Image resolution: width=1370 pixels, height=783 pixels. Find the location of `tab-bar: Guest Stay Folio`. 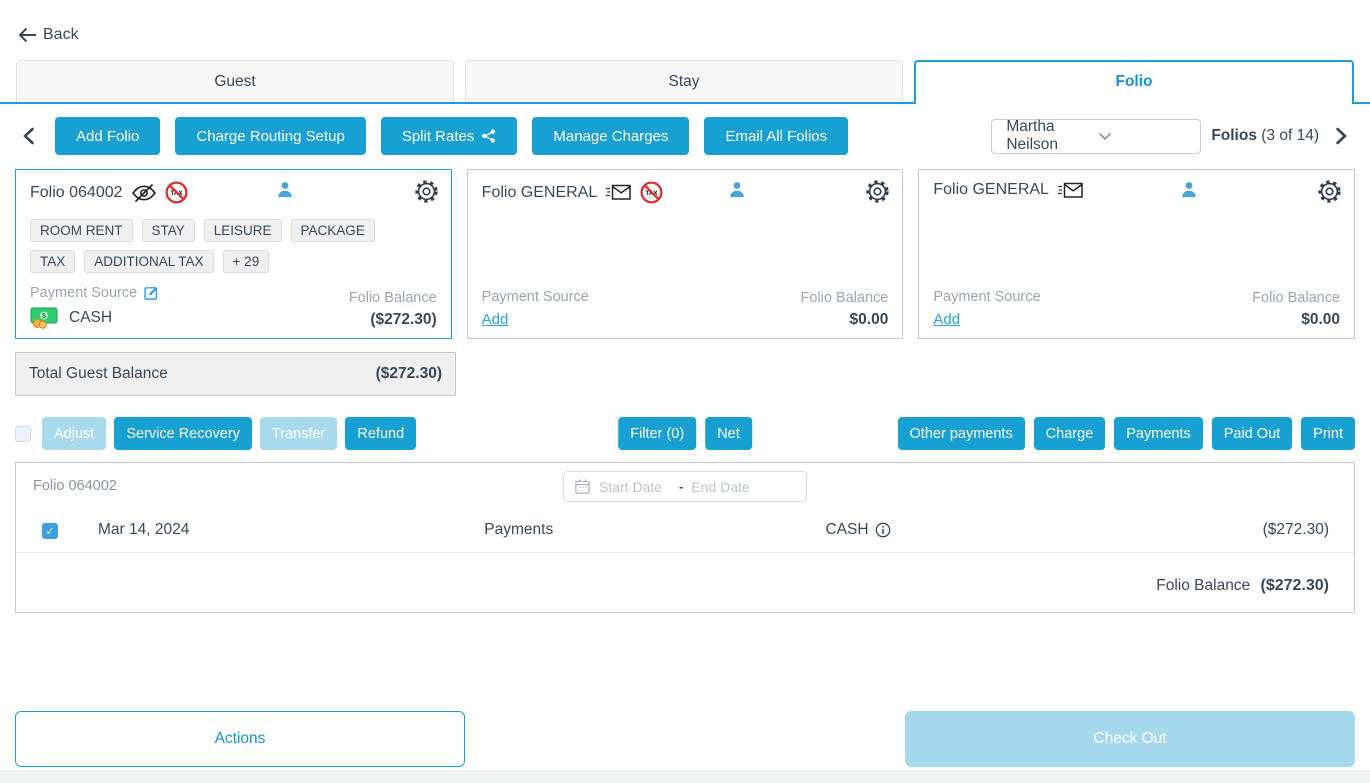

tab-bar: Guest Stay Folio is located at coordinates (685, 82).